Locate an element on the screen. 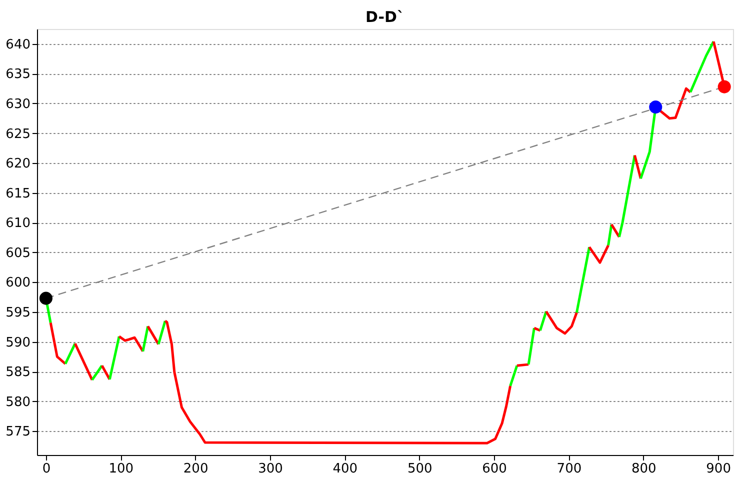 The image size is (755, 489). y-tick-label: 605 is located at coordinates (18, 253).